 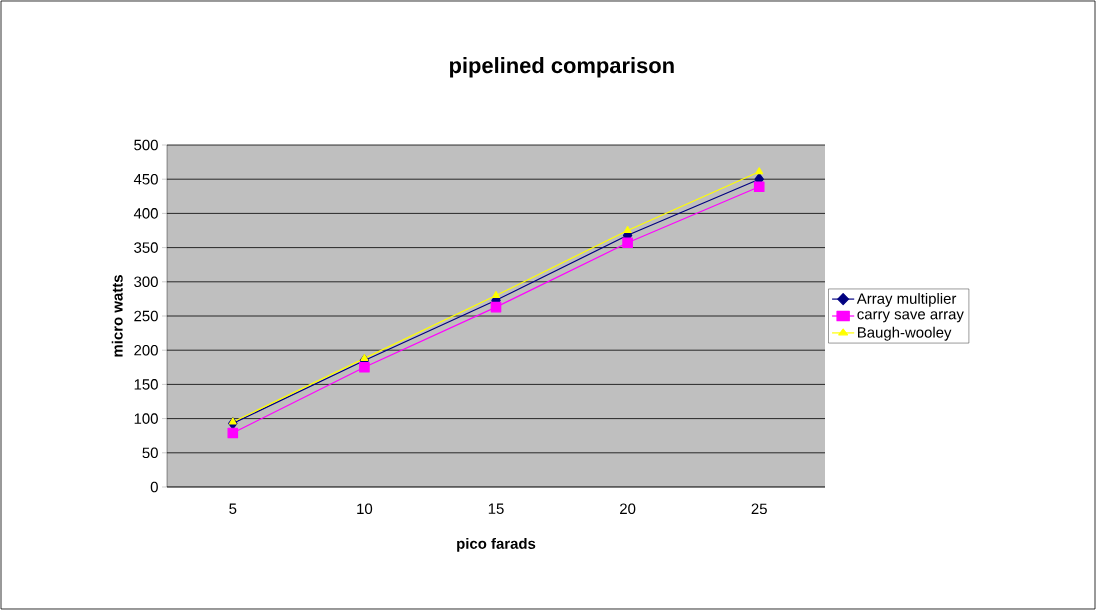 What do you see at coordinates (146, 418) in the screenshot?
I see `y-tick-label: 100` at bounding box center [146, 418].